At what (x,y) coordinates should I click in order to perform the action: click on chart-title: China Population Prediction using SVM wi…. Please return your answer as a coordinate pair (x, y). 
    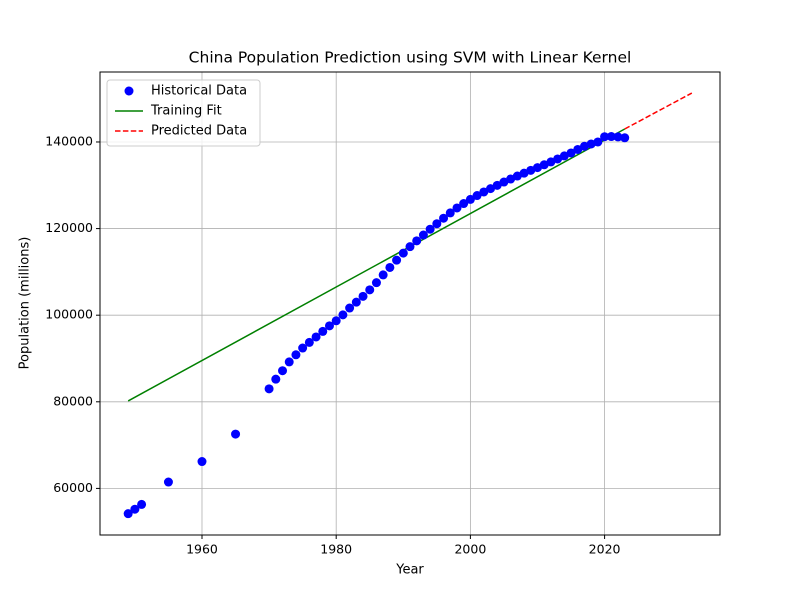
    Looking at the image, I should click on (410, 58).